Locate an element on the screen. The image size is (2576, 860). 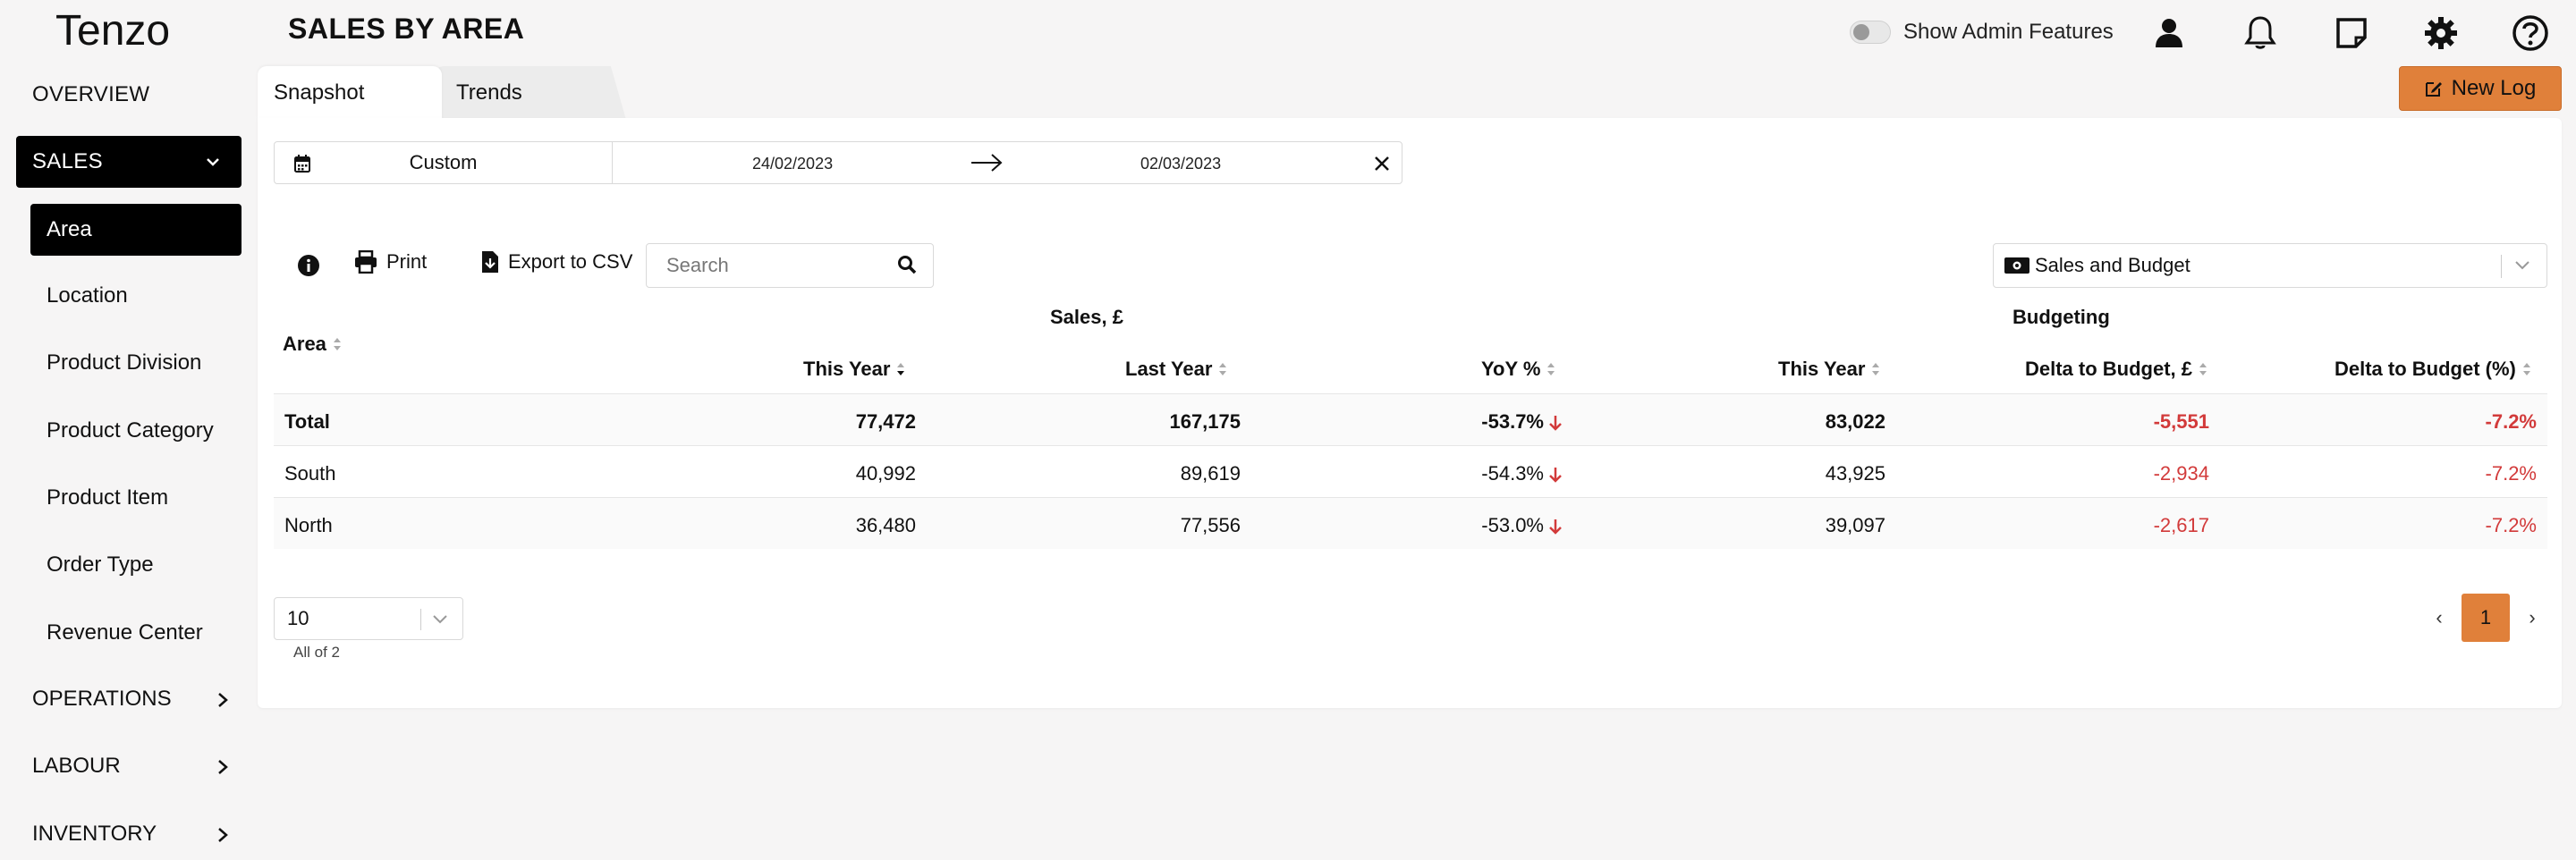
print-label: Print is located at coordinates (407, 262).